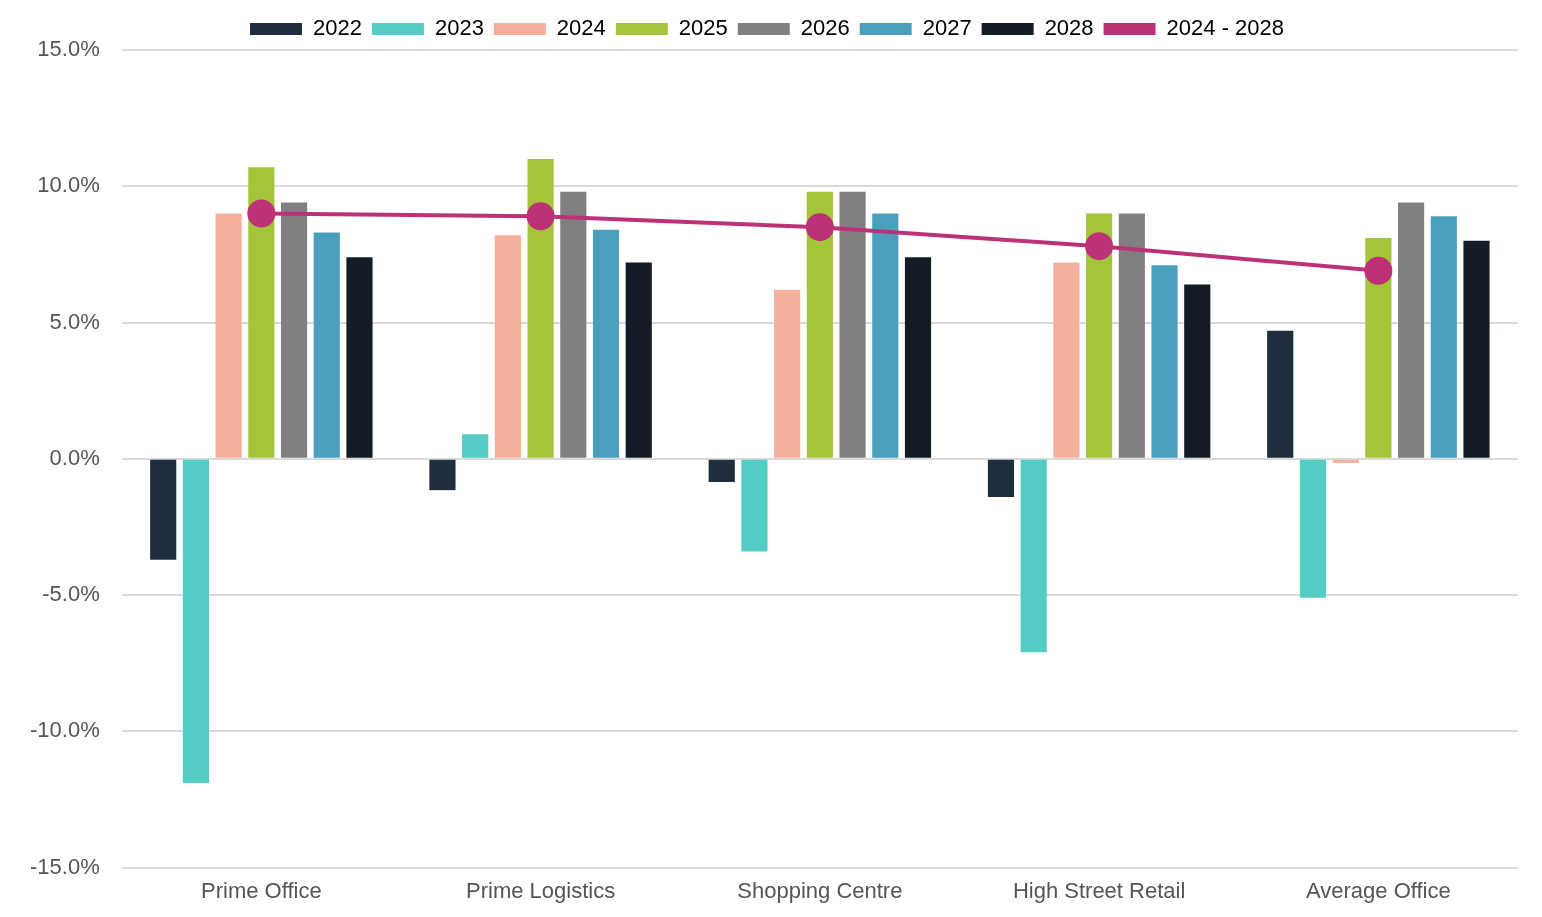  I want to click on legend-label: 2022, so click(337, 28).